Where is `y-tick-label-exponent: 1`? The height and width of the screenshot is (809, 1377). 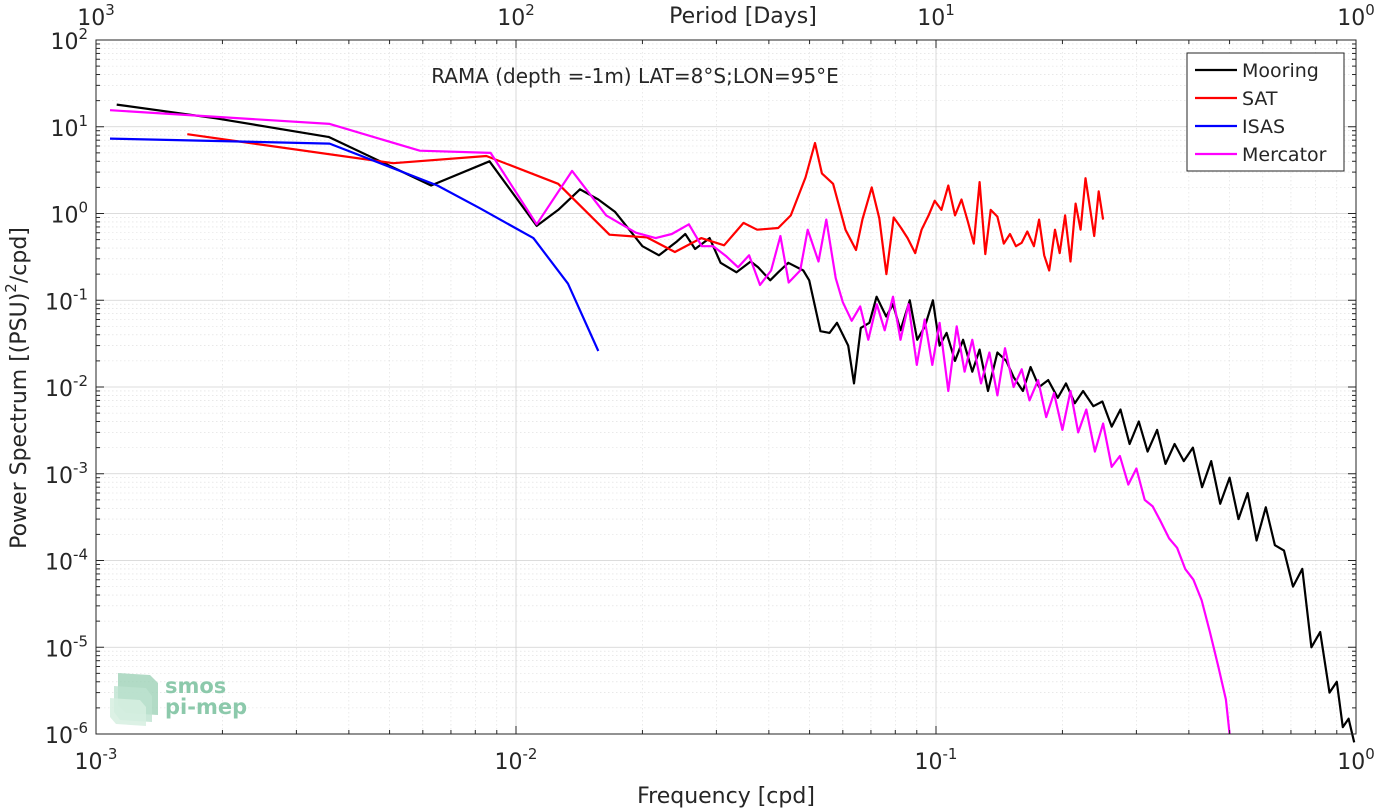
y-tick-label-exponent: 1 is located at coordinates (83, 121).